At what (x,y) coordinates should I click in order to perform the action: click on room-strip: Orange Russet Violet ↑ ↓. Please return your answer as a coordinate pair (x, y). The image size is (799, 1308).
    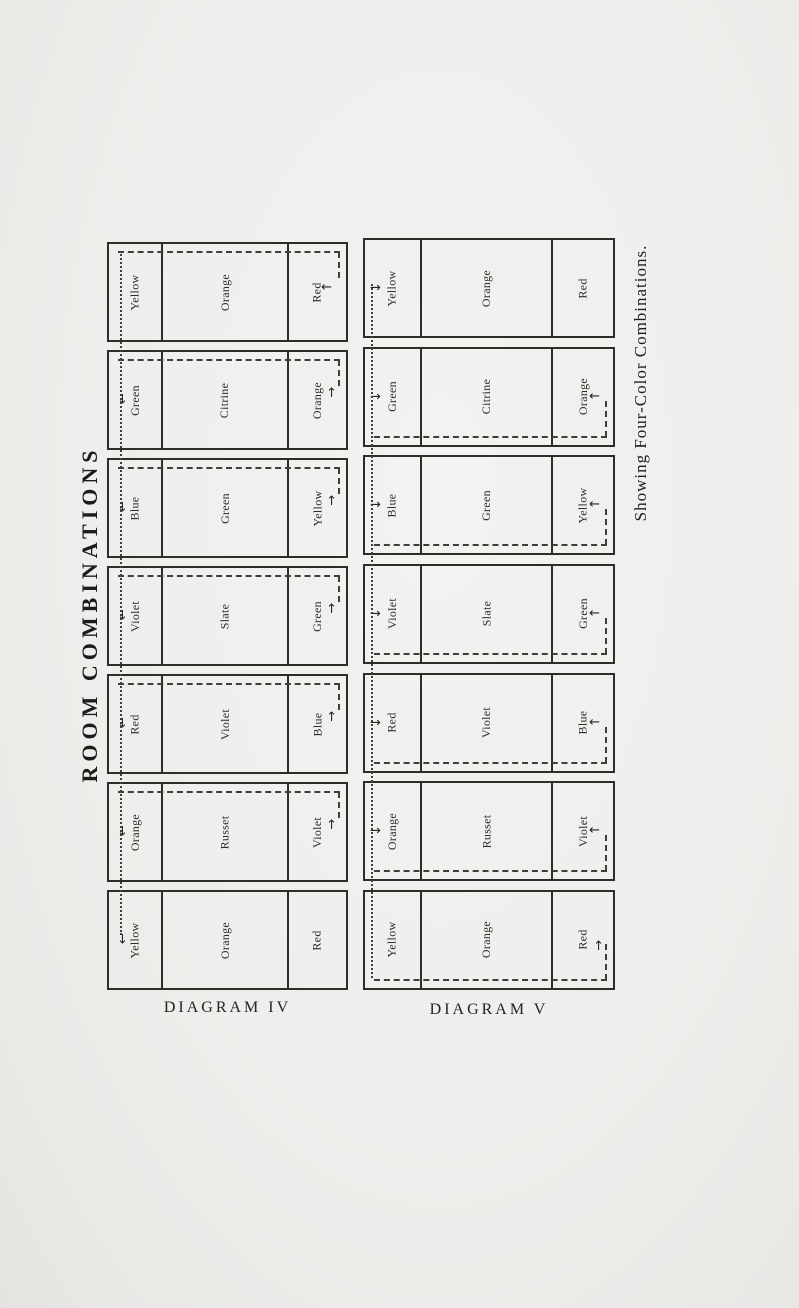
    Looking at the image, I should click on (227, 832).